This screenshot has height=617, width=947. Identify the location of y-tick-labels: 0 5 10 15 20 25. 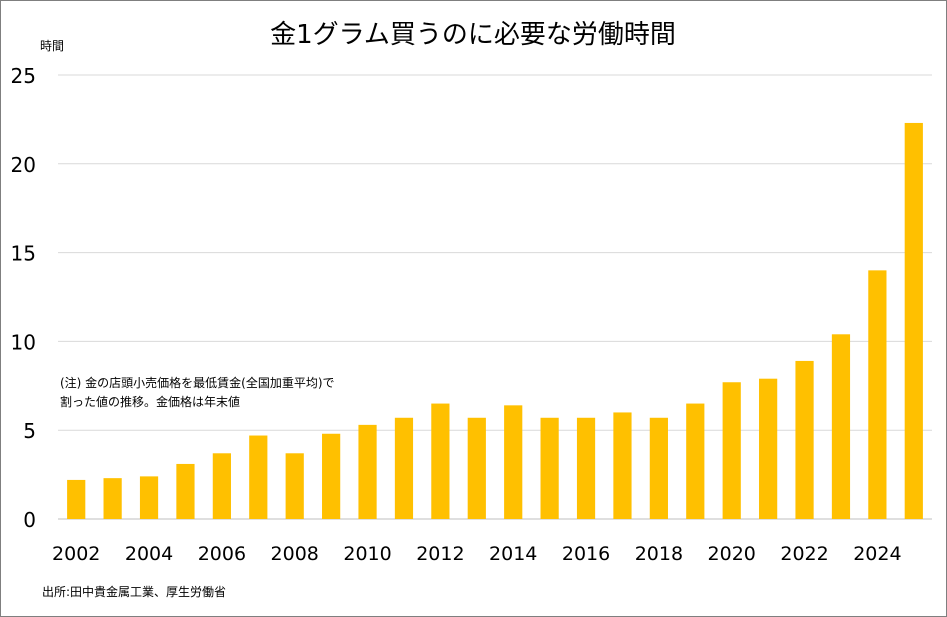
(23, 298).